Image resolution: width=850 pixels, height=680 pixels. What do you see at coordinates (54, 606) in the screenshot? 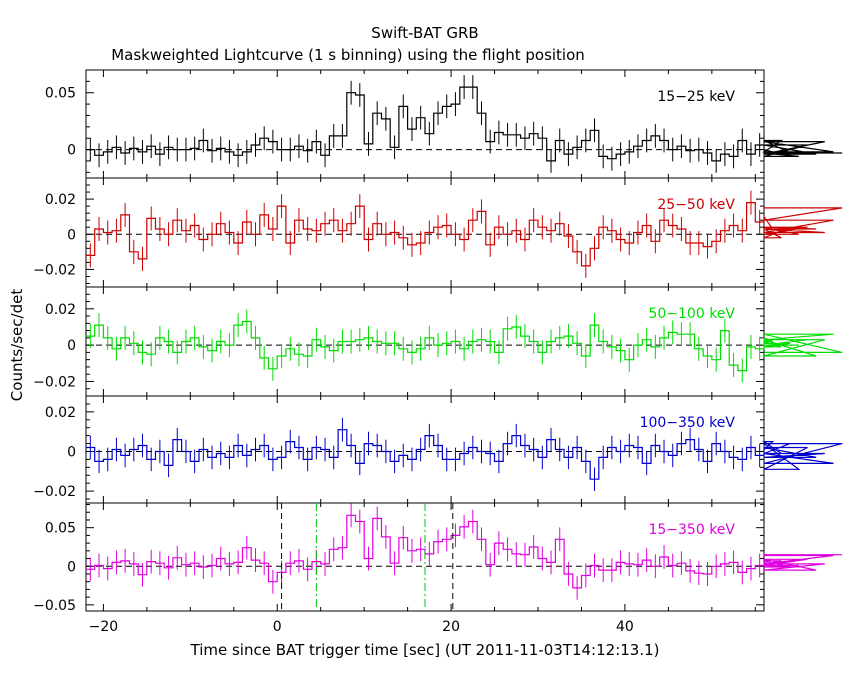
I see `y-tick-label: −0.05` at bounding box center [54, 606].